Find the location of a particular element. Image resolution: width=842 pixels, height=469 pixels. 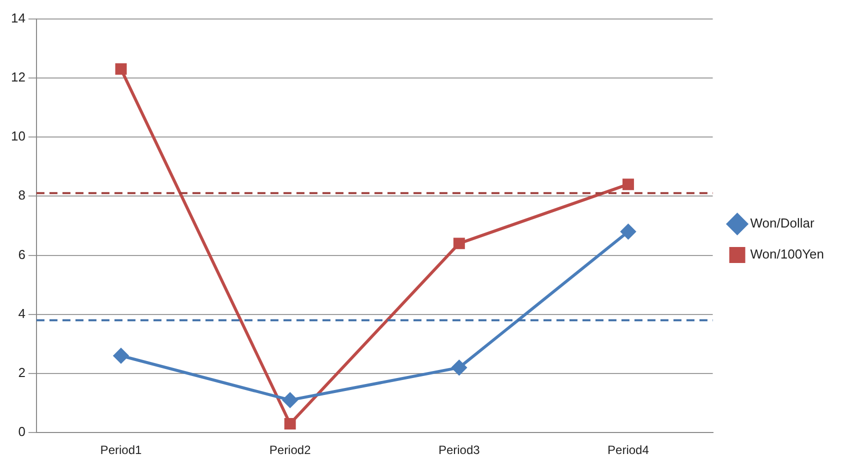

y-tick-label: 0 is located at coordinates (22, 432).